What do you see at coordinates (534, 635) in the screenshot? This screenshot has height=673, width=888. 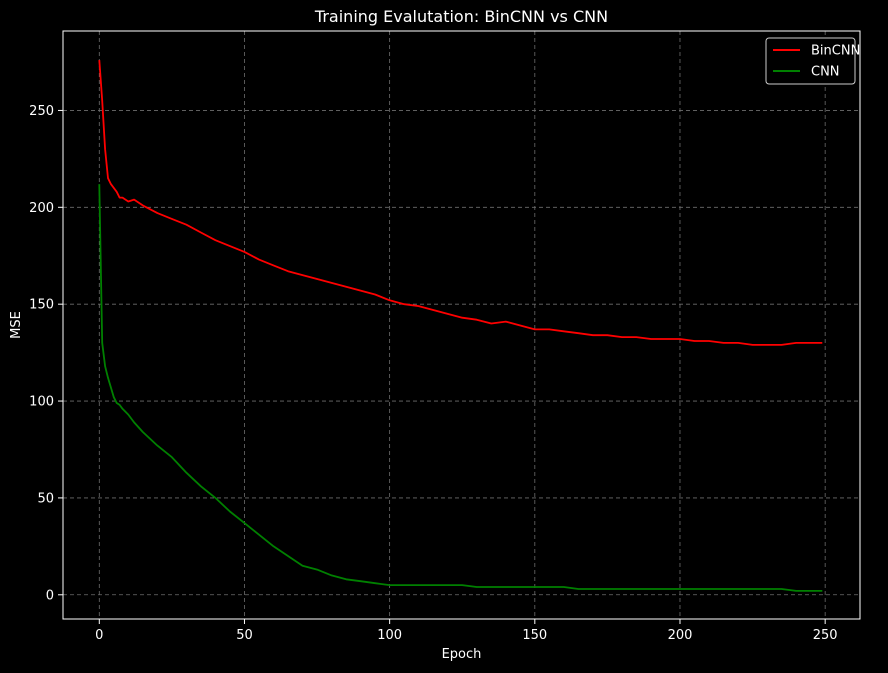 I see `x-tick-label: 150` at bounding box center [534, 635].